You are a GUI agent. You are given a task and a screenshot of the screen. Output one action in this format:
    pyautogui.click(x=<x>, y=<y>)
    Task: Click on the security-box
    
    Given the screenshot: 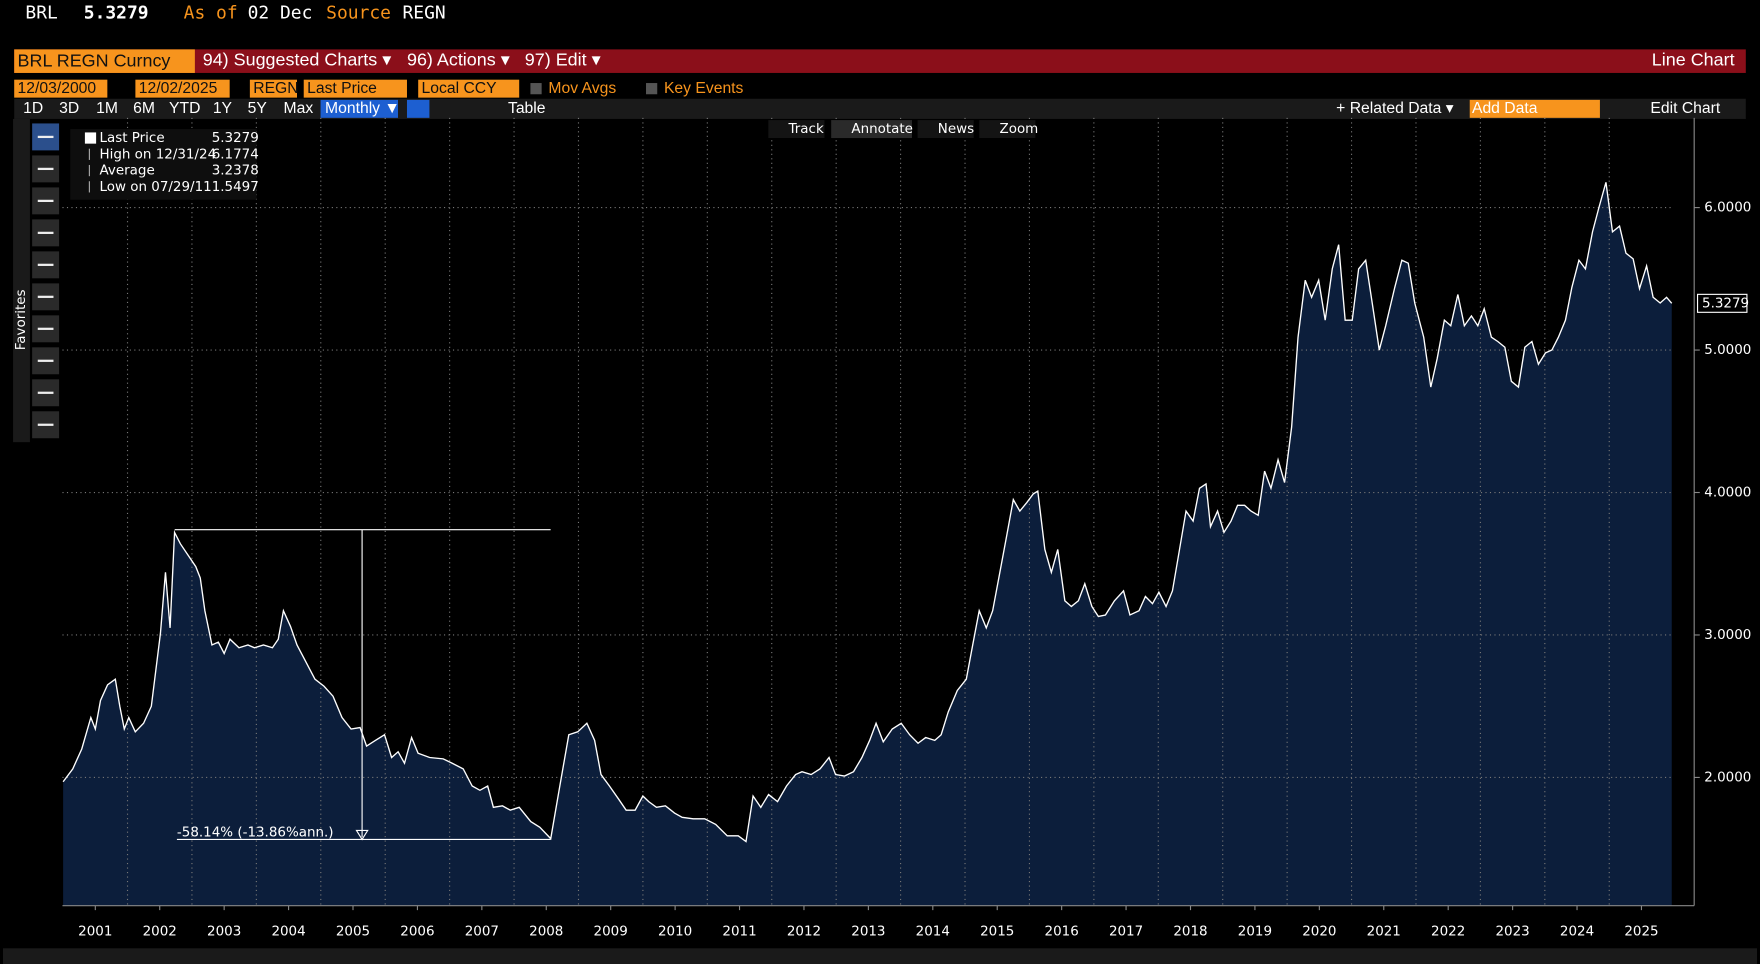 What is the action you would take?
    pyautogui.click(x=104, y=61)
    